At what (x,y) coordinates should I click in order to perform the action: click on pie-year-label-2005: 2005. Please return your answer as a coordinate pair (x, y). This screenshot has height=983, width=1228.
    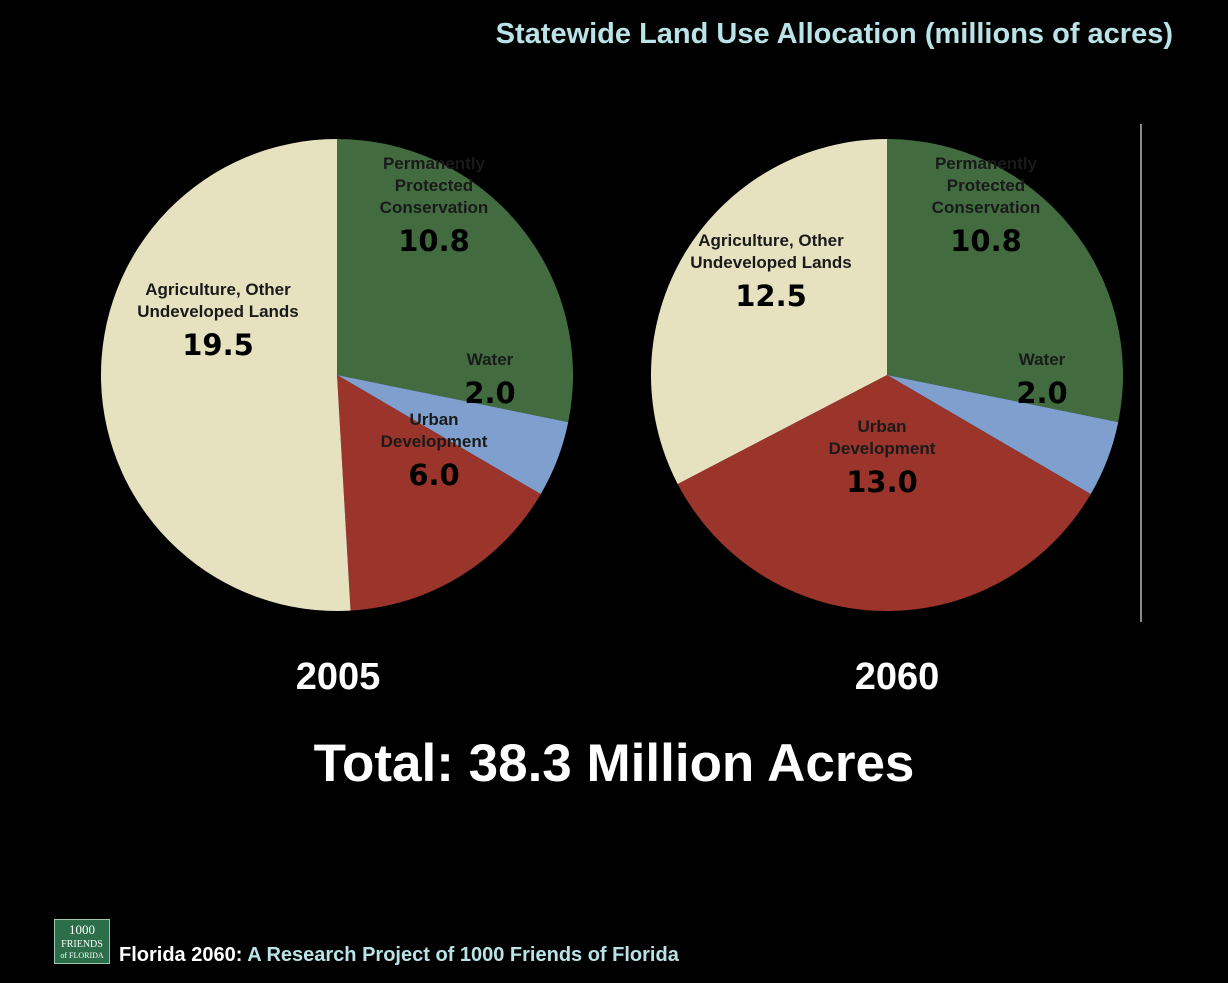
    Looking at the image, I should click on (338, 677).